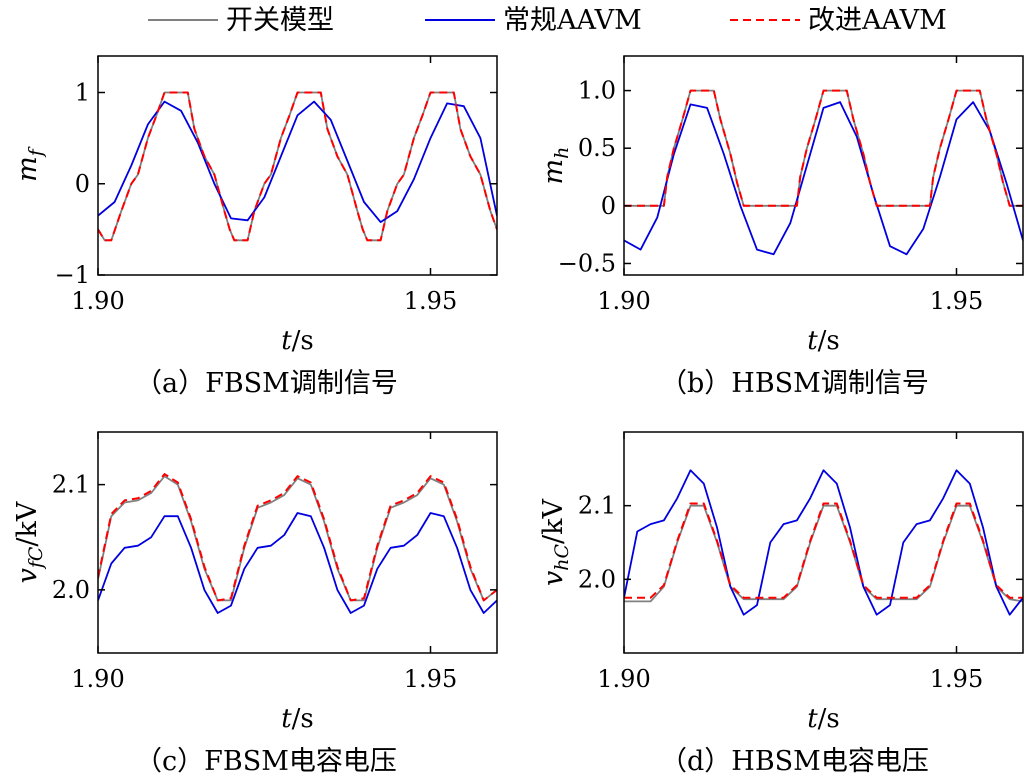 Image resolution: width=1028 pixels, height=780 pixels. Describe the element at coordinates (794, 383) in the screenshot. I see `panel-caption: （b）HBSM调制信号` at that location.